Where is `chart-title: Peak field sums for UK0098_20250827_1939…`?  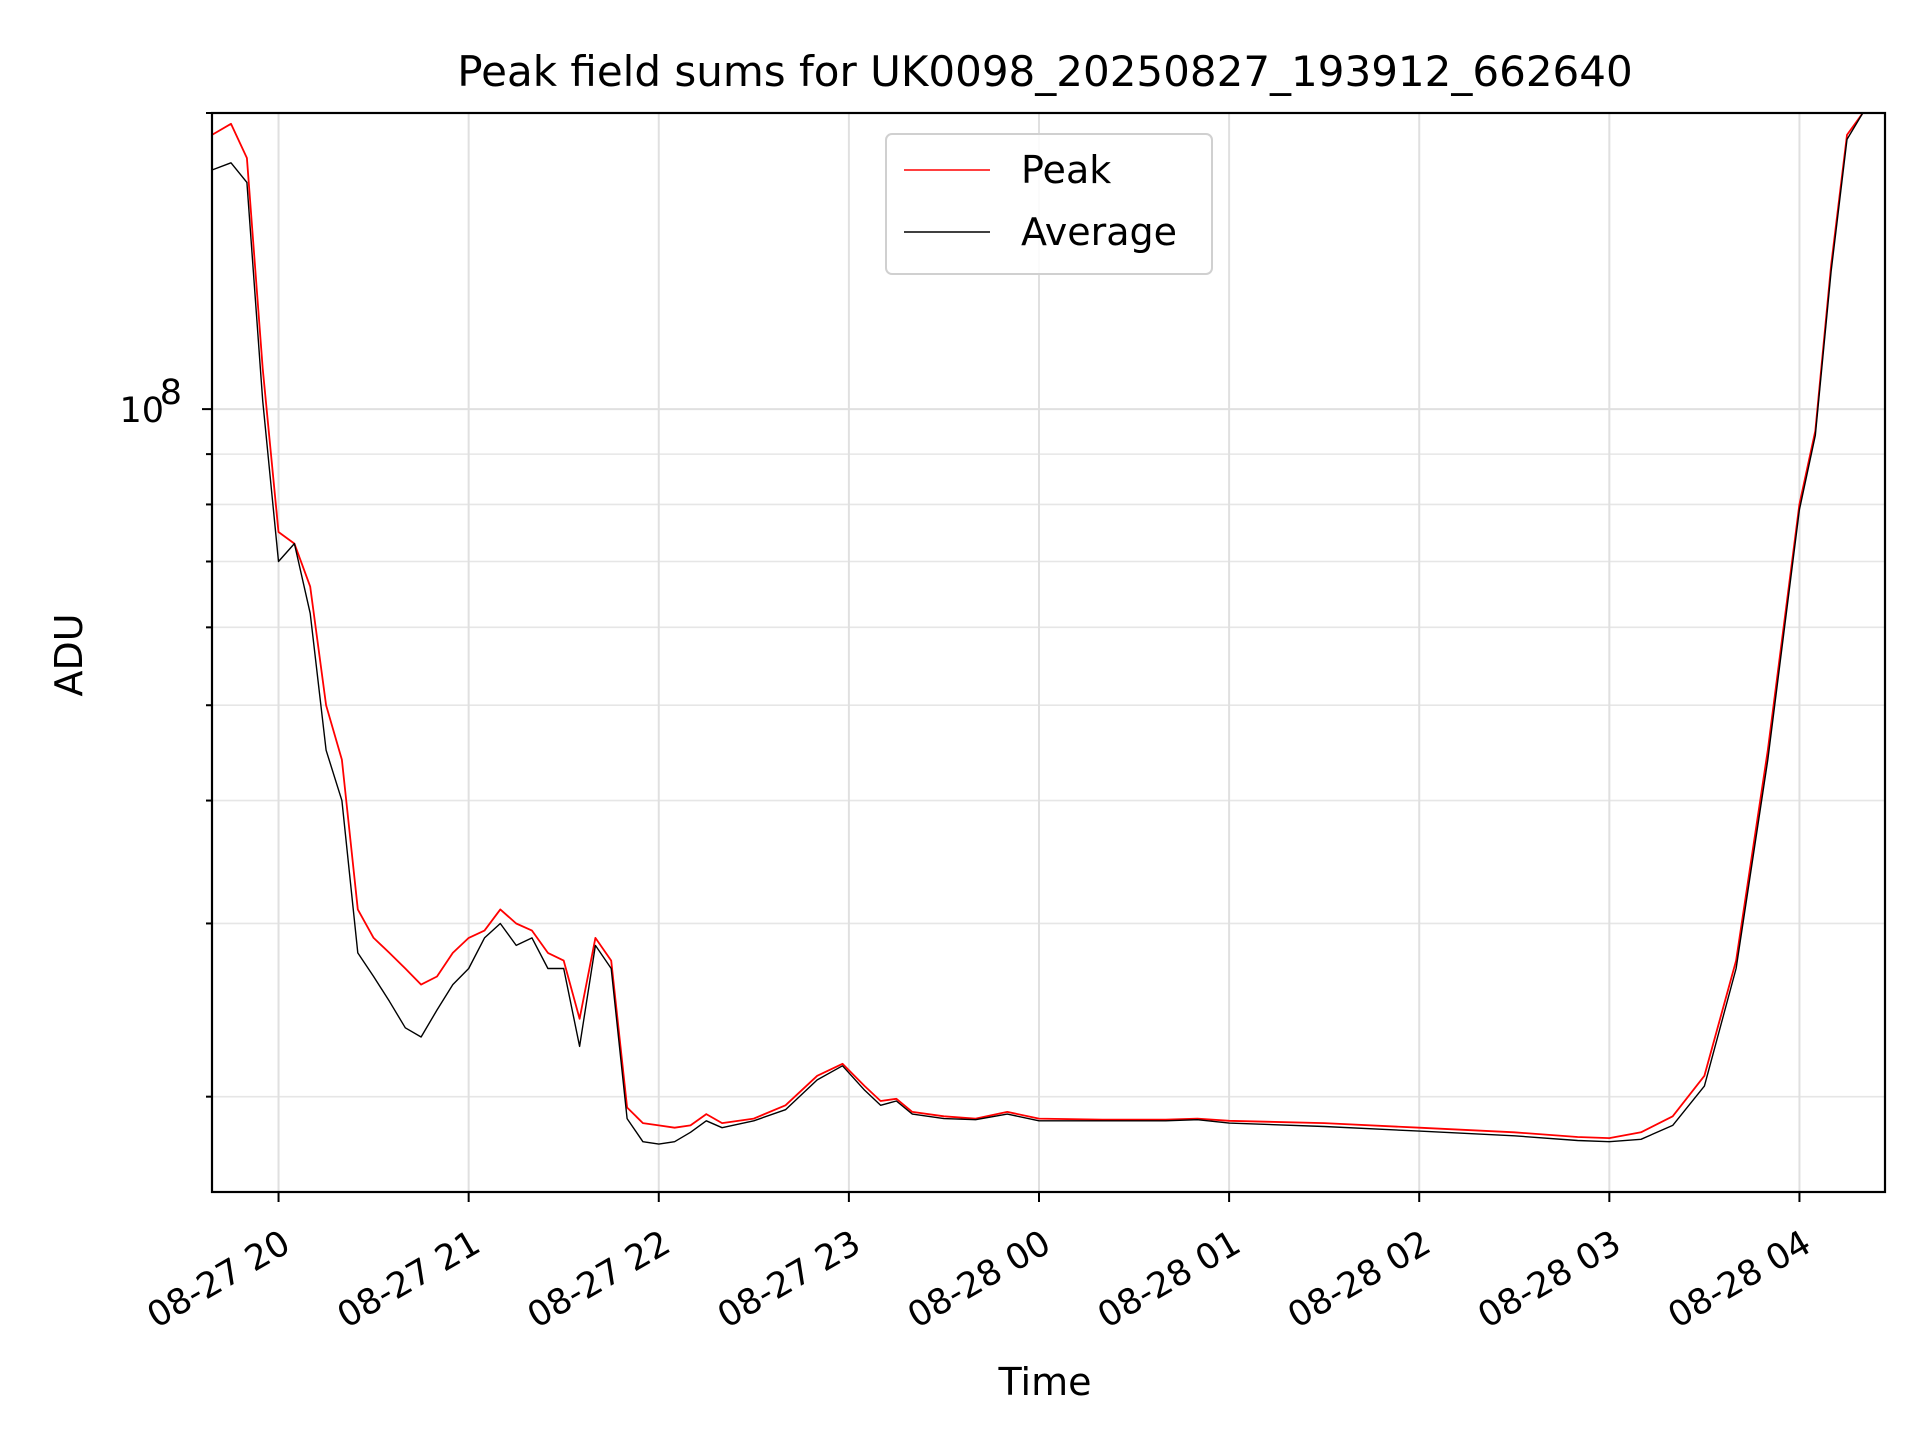
chart-title: Peak field sums for UK0098_20250827_1939… is located at coordinates (1044, 71).